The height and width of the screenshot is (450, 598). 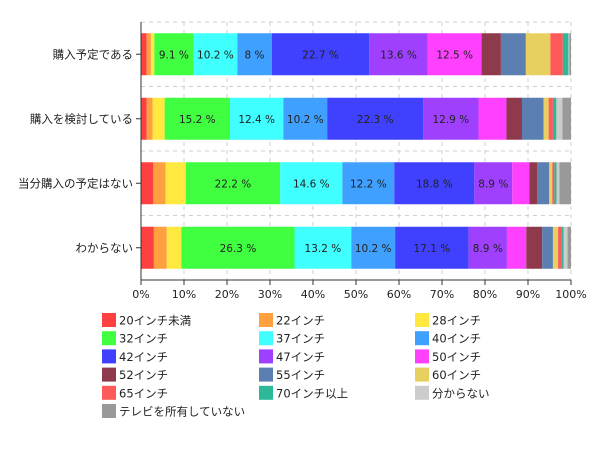 I want to click on legend-label: 32インチ, so click(x=143, y=339).